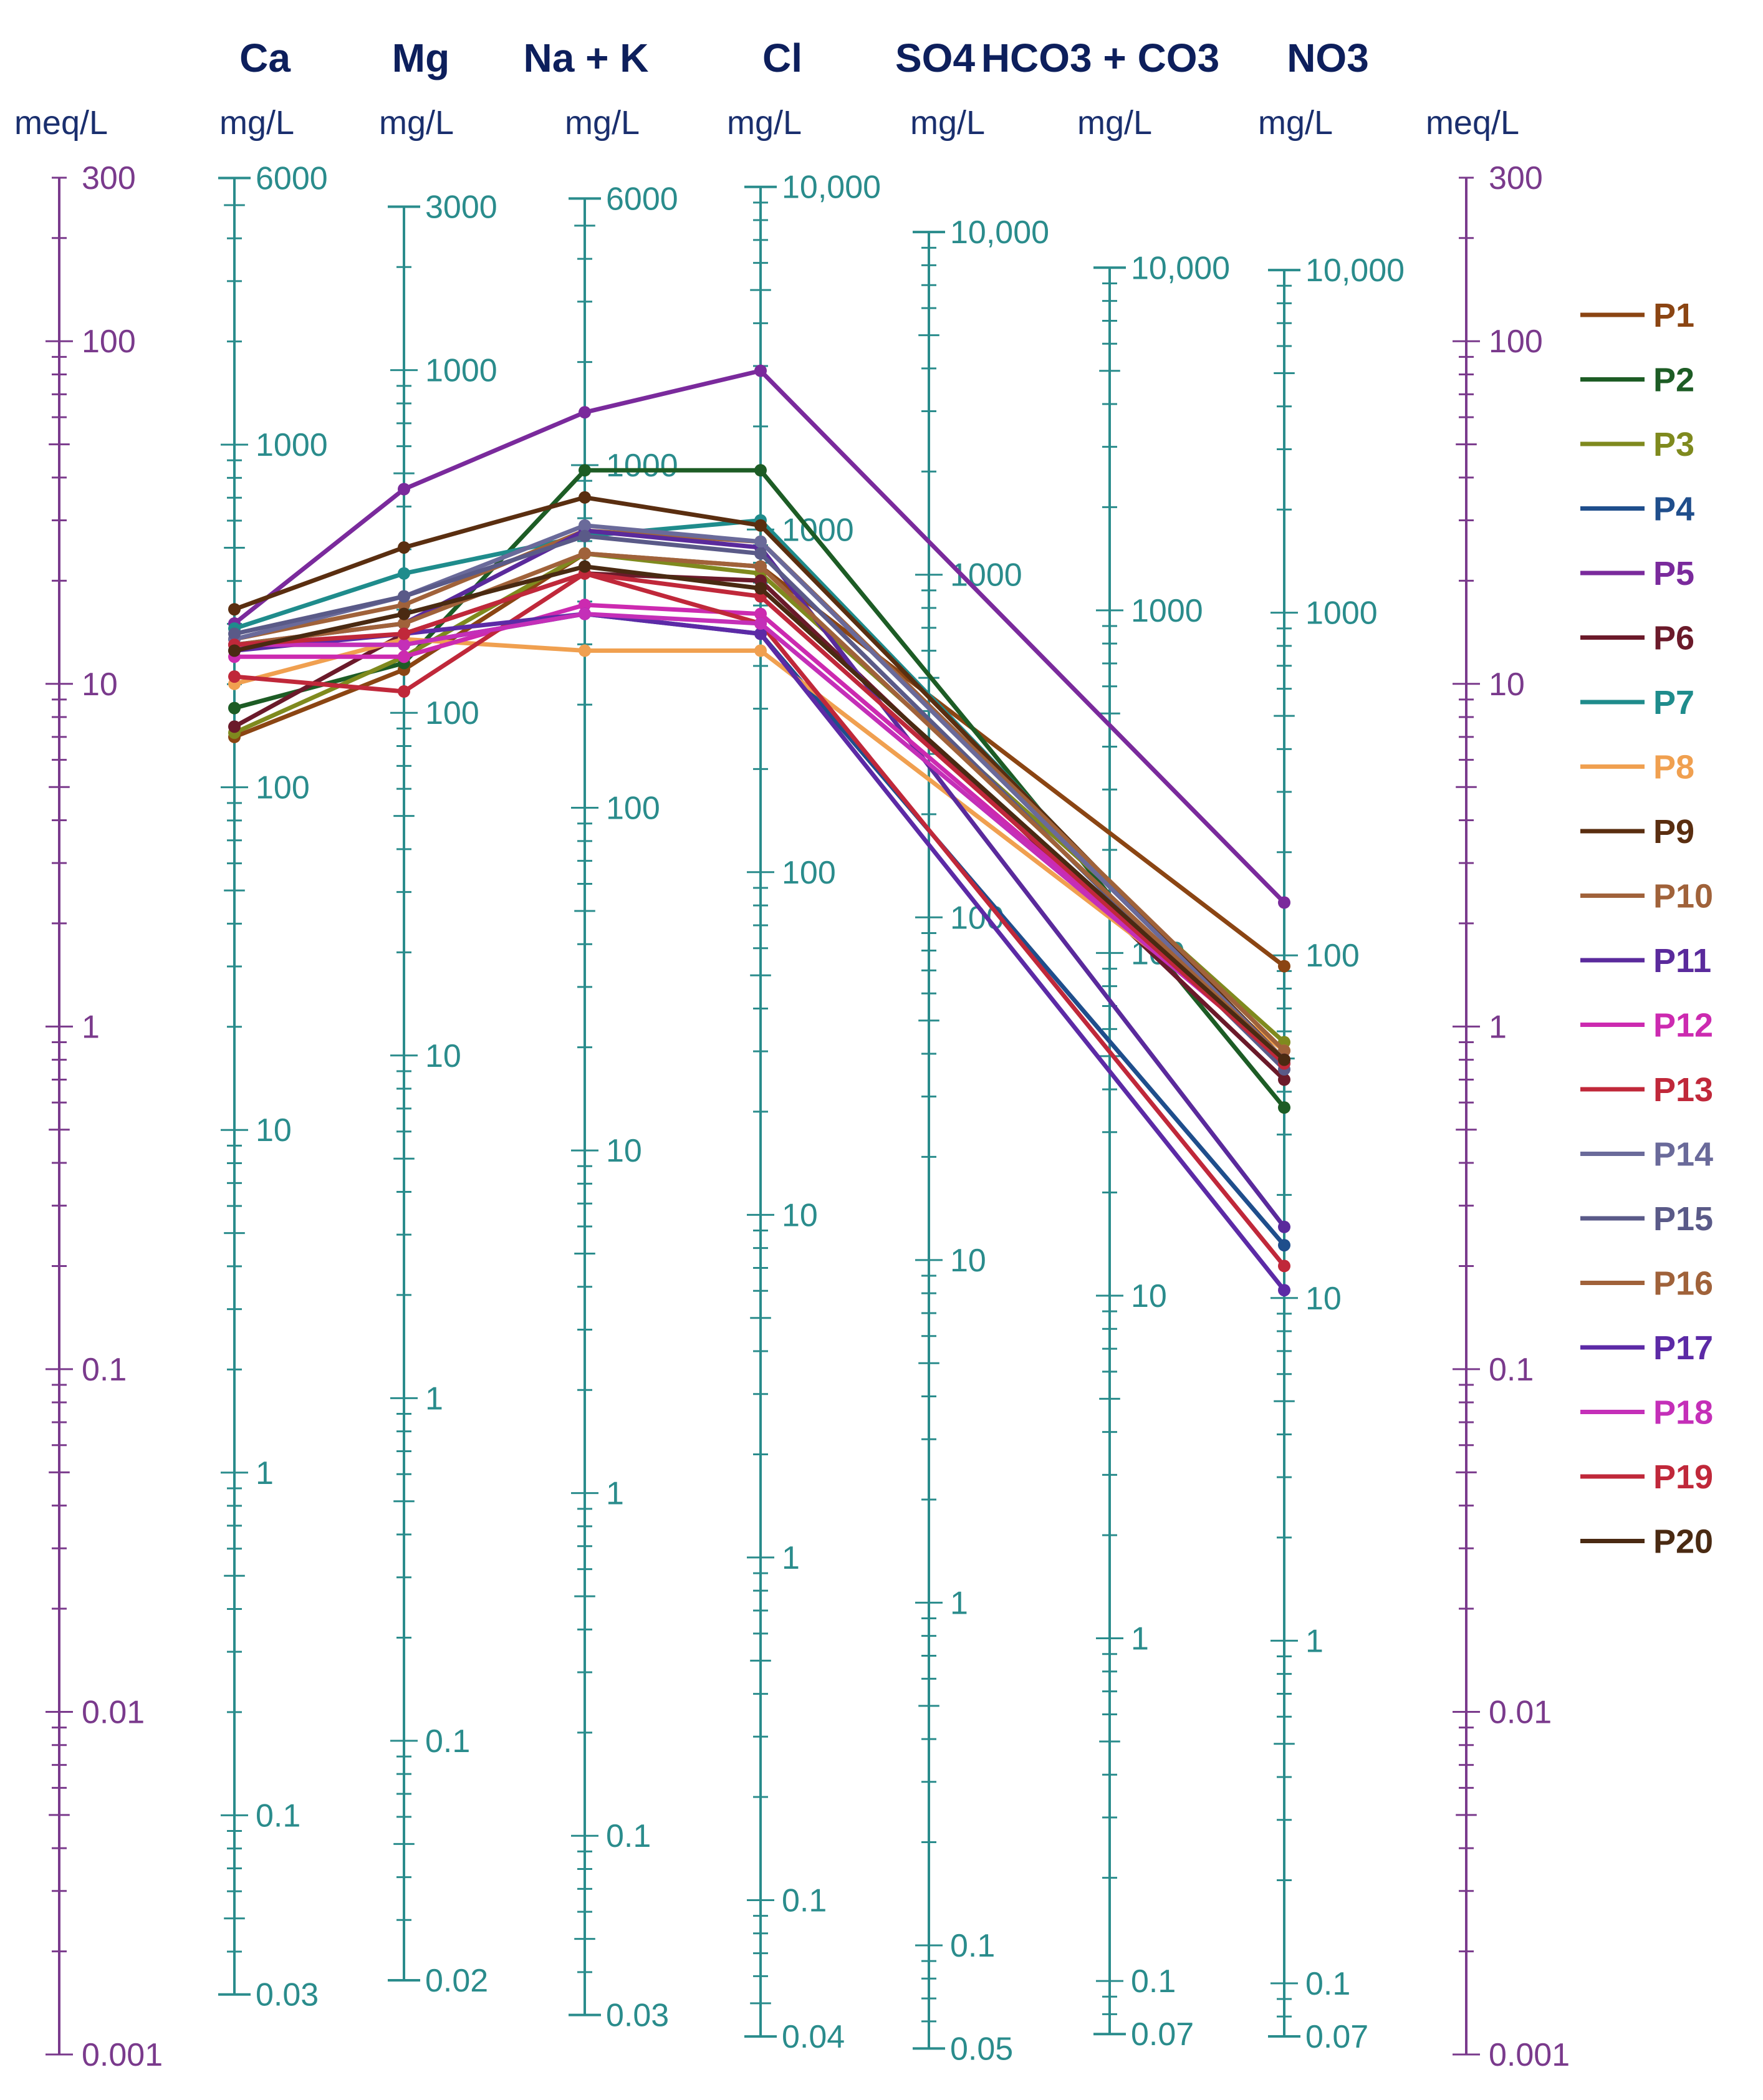  I want to click on data-point-p14-na-k, so click(585, 525).